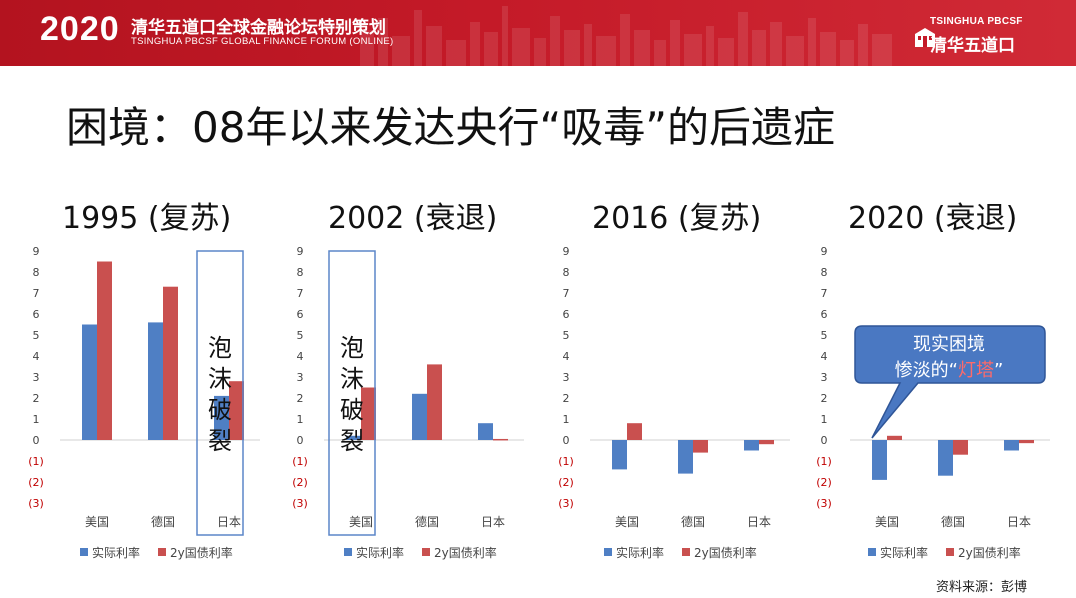 Image resolution: width=1076 pixels, height=598 pixels. What do you see at coordinates (982, 587) in the screenshot?
I see `source-note: 资料来源：彭博` at bounding box center [982, 587].